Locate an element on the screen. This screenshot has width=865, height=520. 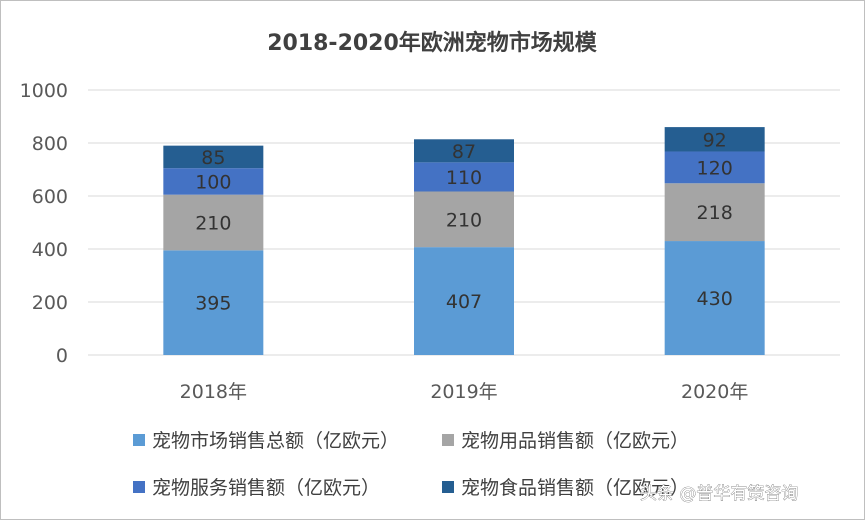
data-label: 395 is located at coordinates (213, 304).